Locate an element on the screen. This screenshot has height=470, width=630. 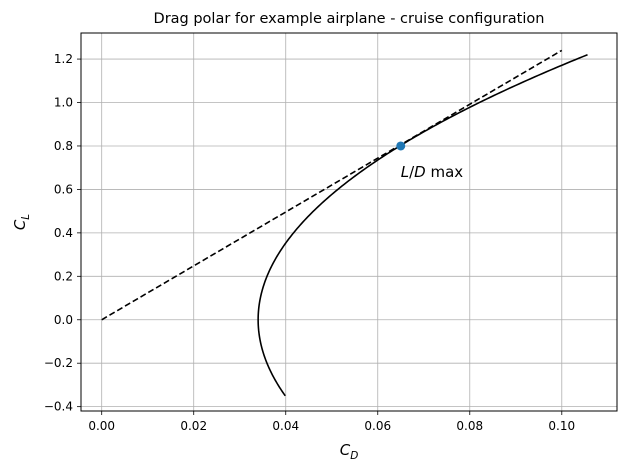
y-axis-label-main: C is located at coordinates (20, 224).